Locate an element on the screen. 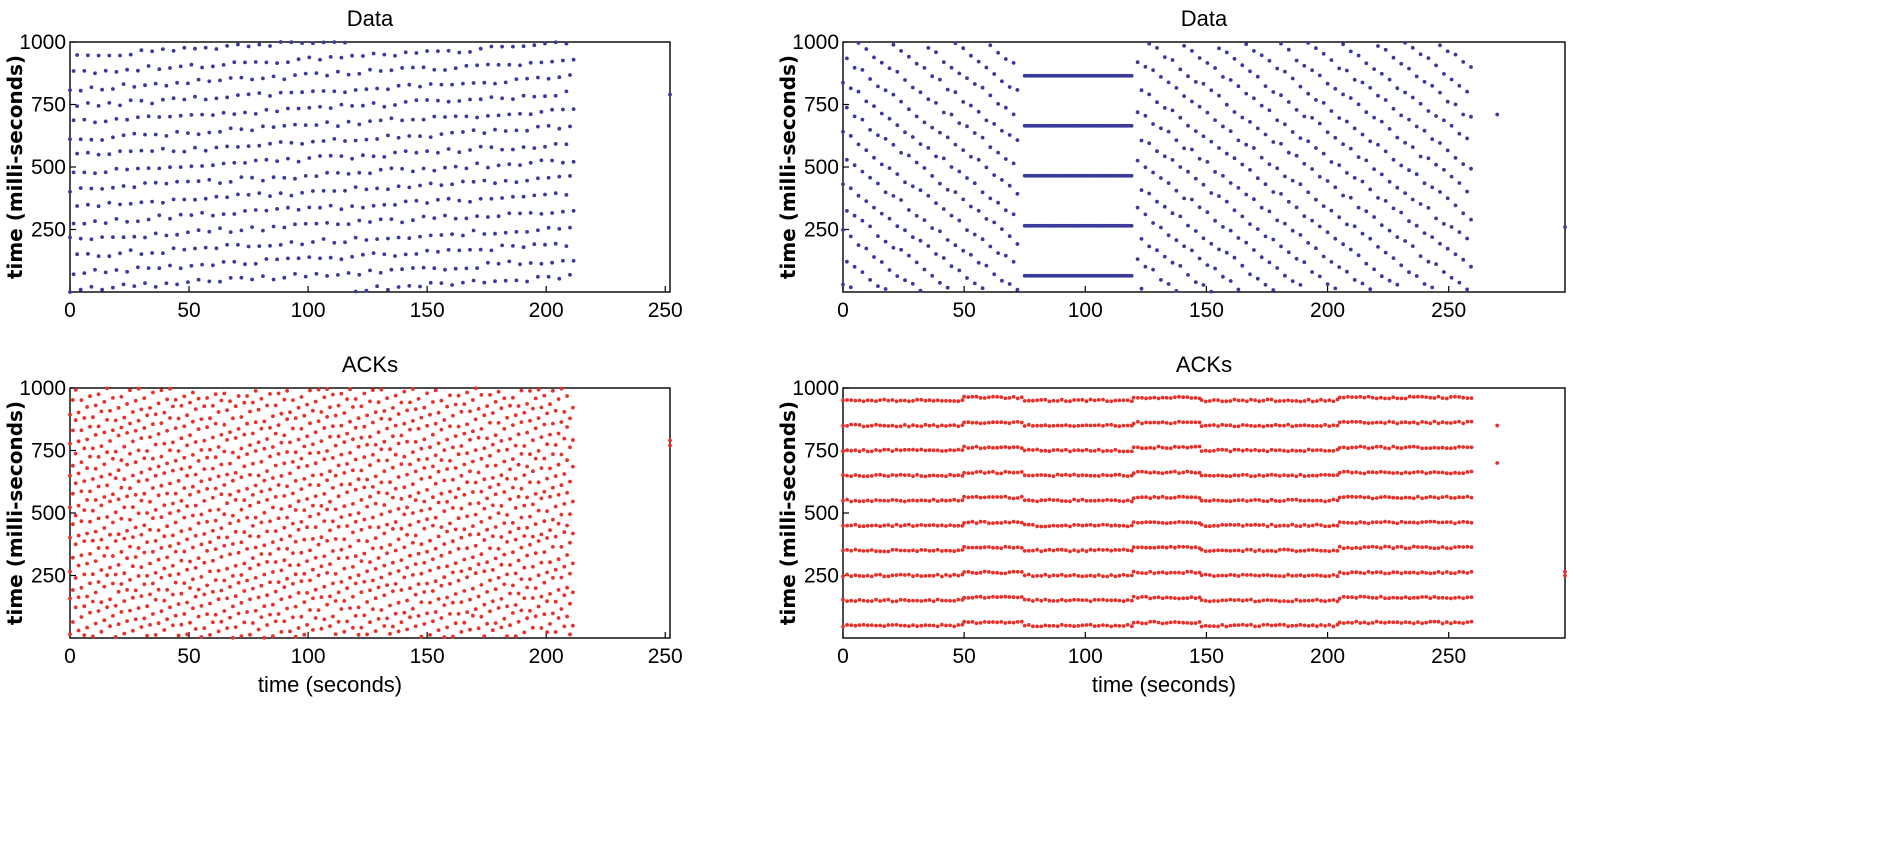 This screenshot has height=848, width=1900. x-tick-label: 250 is located at coordinates (665, 310).